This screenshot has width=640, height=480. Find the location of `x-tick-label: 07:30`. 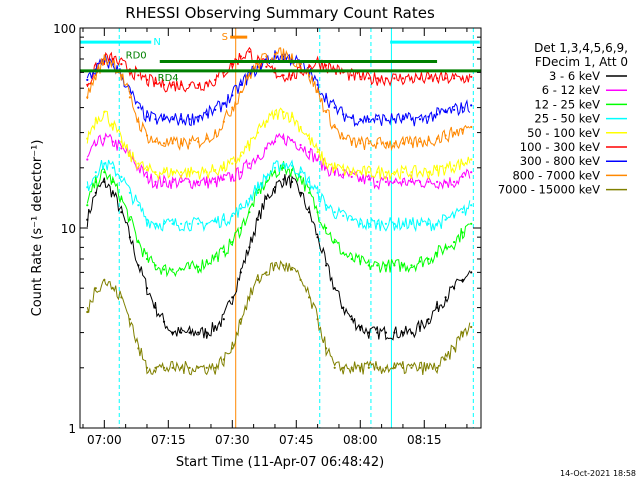

x-tick-label: 07:30 is located at coordinates (232, 440).